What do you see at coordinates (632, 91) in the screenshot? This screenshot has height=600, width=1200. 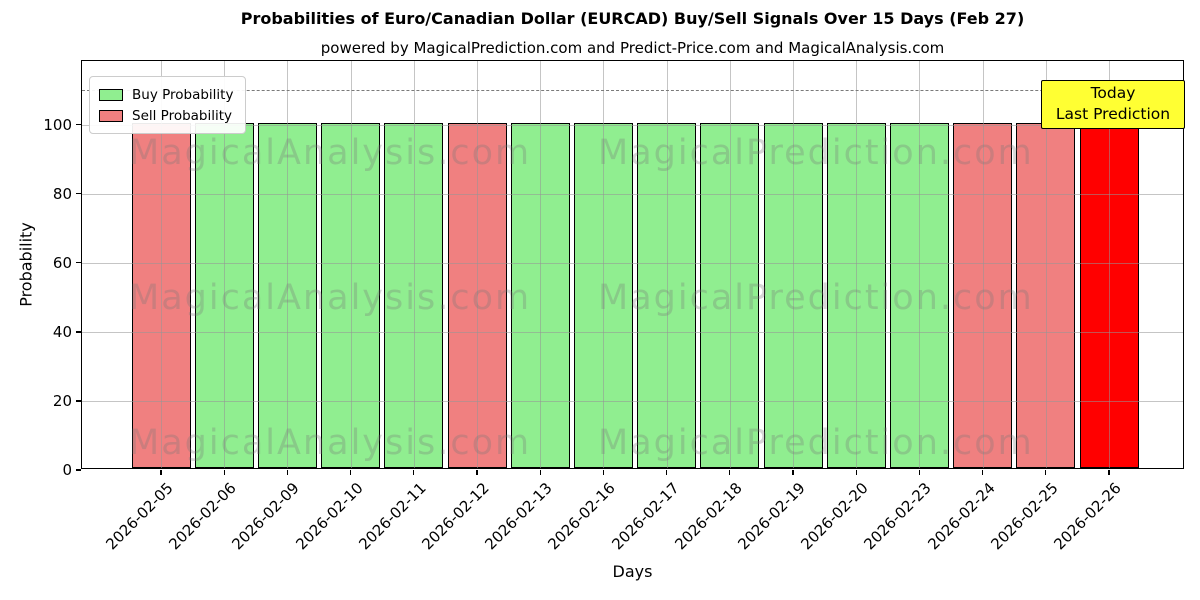 I see `threshold-dashed-line` at bounding box center [632, 91].